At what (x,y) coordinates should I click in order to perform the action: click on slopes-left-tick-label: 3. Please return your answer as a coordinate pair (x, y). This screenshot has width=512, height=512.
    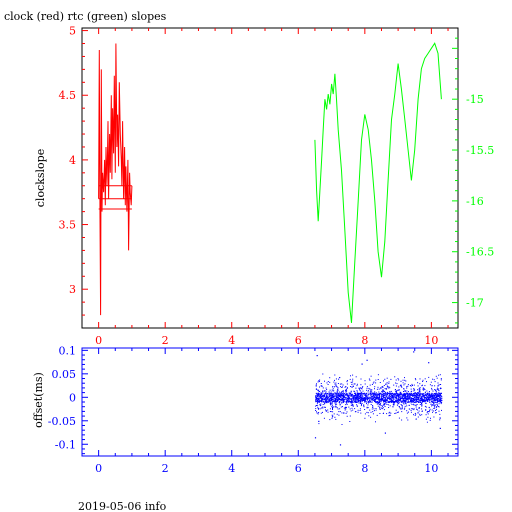
    Looking at the image, I should click on (72, 289).